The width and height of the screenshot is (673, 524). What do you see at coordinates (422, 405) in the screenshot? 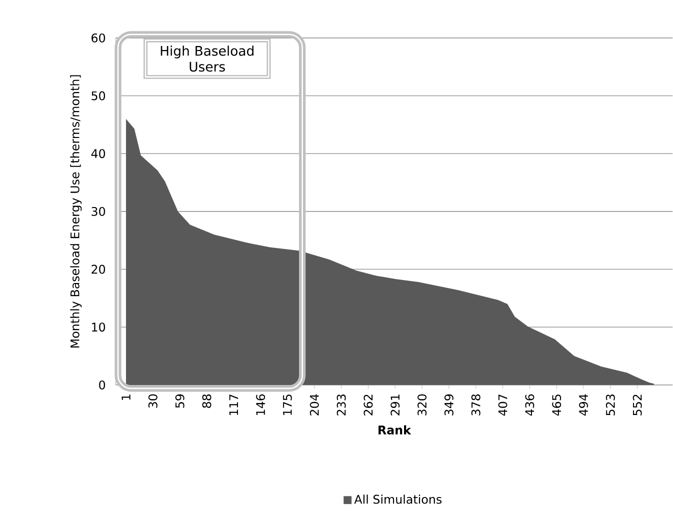
I see `x-tick-label: 320` at bounding box center [422, 405].